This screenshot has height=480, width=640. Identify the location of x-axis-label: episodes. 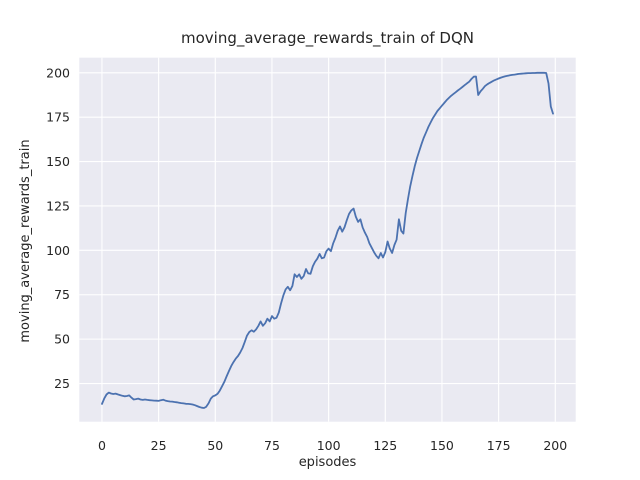
(327, 462).